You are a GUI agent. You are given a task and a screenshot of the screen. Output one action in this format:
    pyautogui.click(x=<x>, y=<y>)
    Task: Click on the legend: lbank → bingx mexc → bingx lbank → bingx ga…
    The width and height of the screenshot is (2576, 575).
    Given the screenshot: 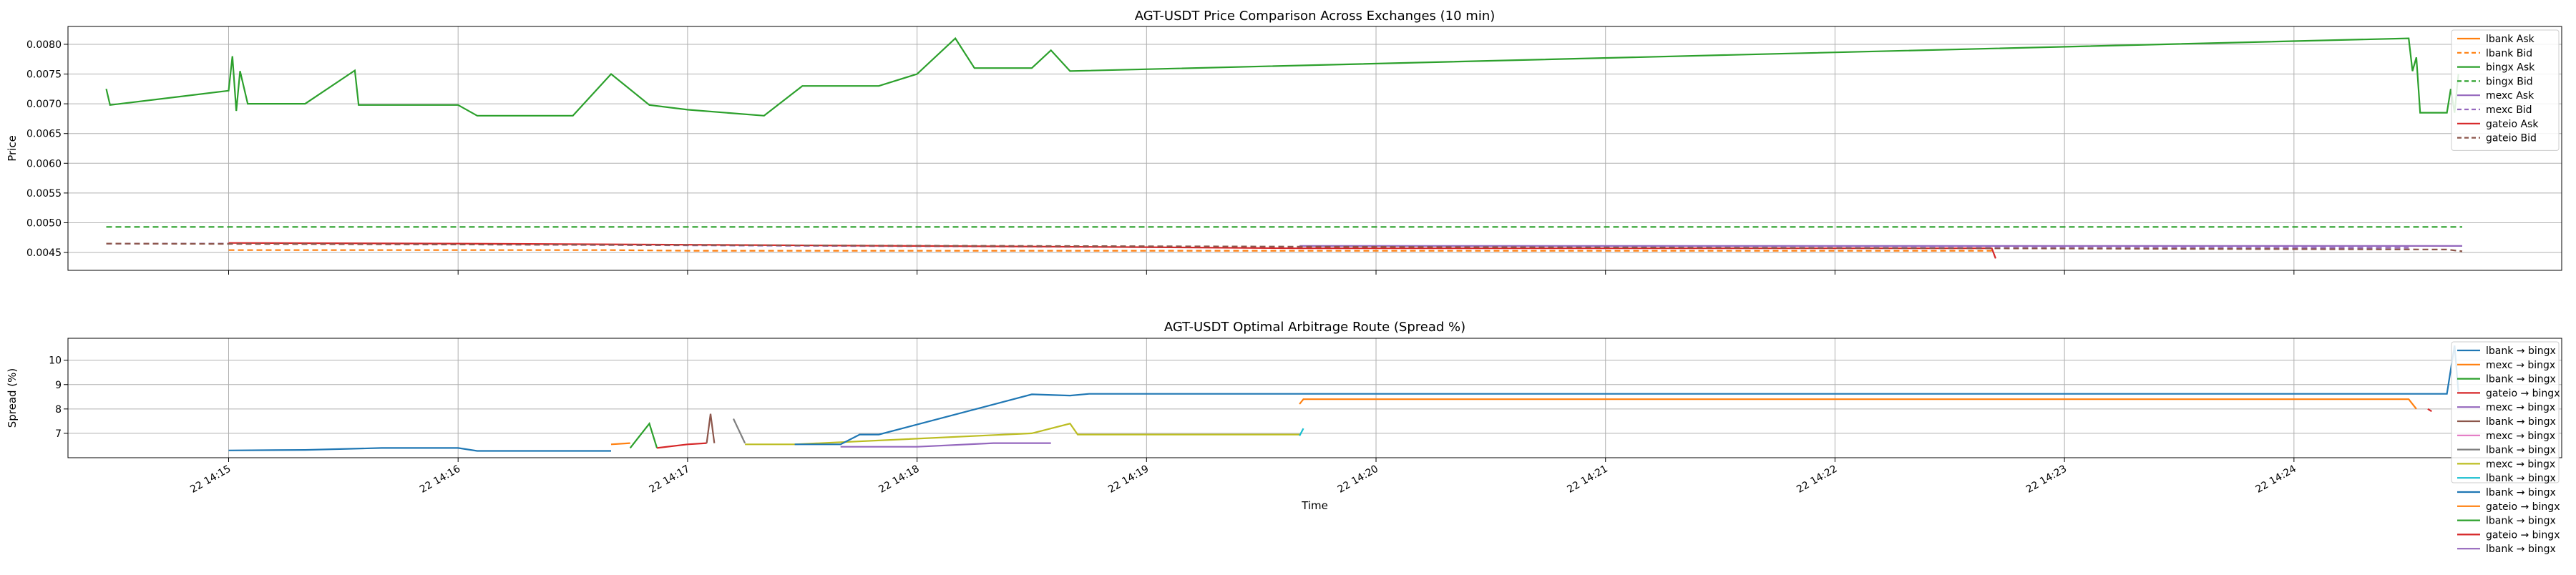 What is the action you would take?
    pyautogui.click(x=2505, y=448)
    